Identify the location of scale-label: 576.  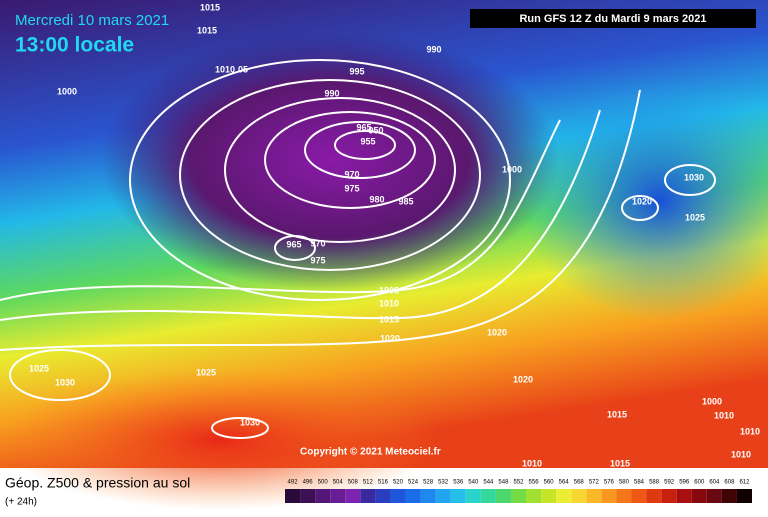
(609, 483).